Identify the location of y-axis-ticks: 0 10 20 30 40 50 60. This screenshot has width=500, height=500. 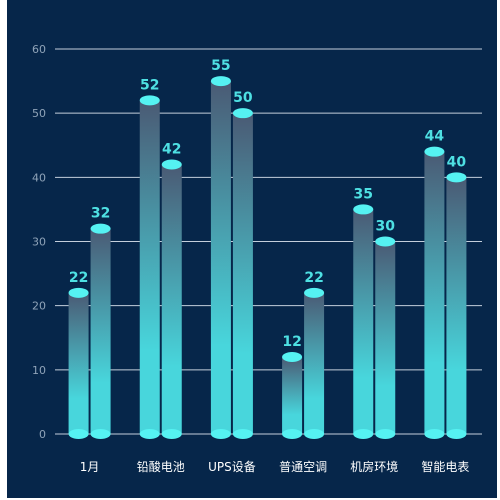
(39, 242).